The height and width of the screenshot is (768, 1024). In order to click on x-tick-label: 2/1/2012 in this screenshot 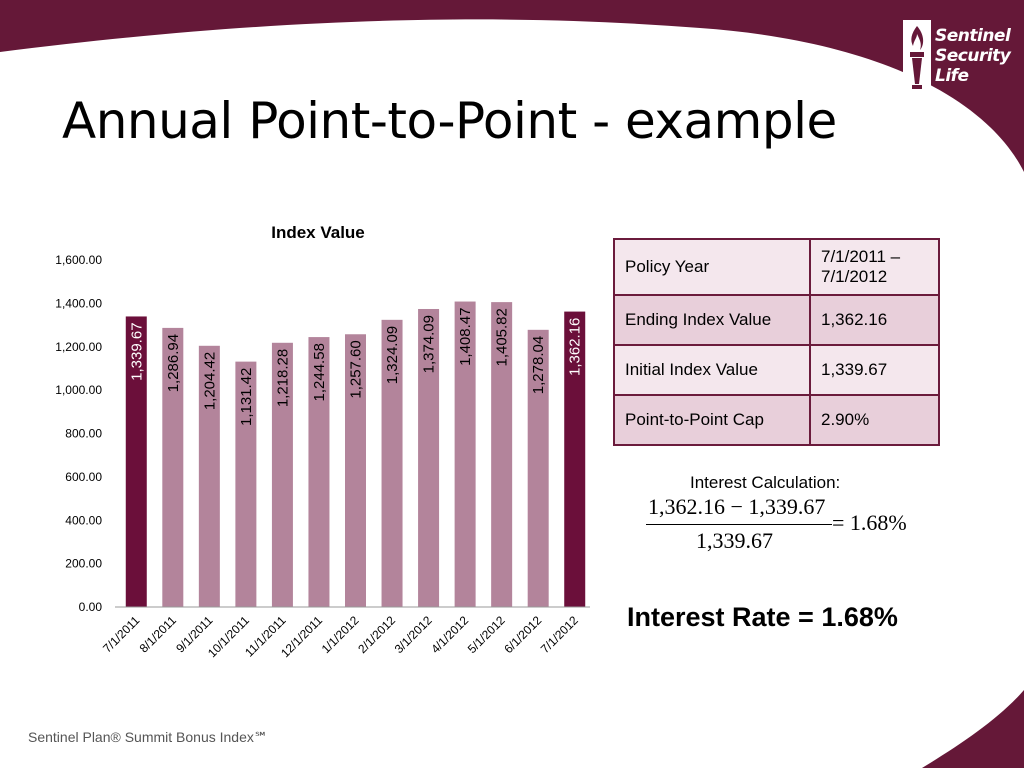, I will do `click(376, 634)`.